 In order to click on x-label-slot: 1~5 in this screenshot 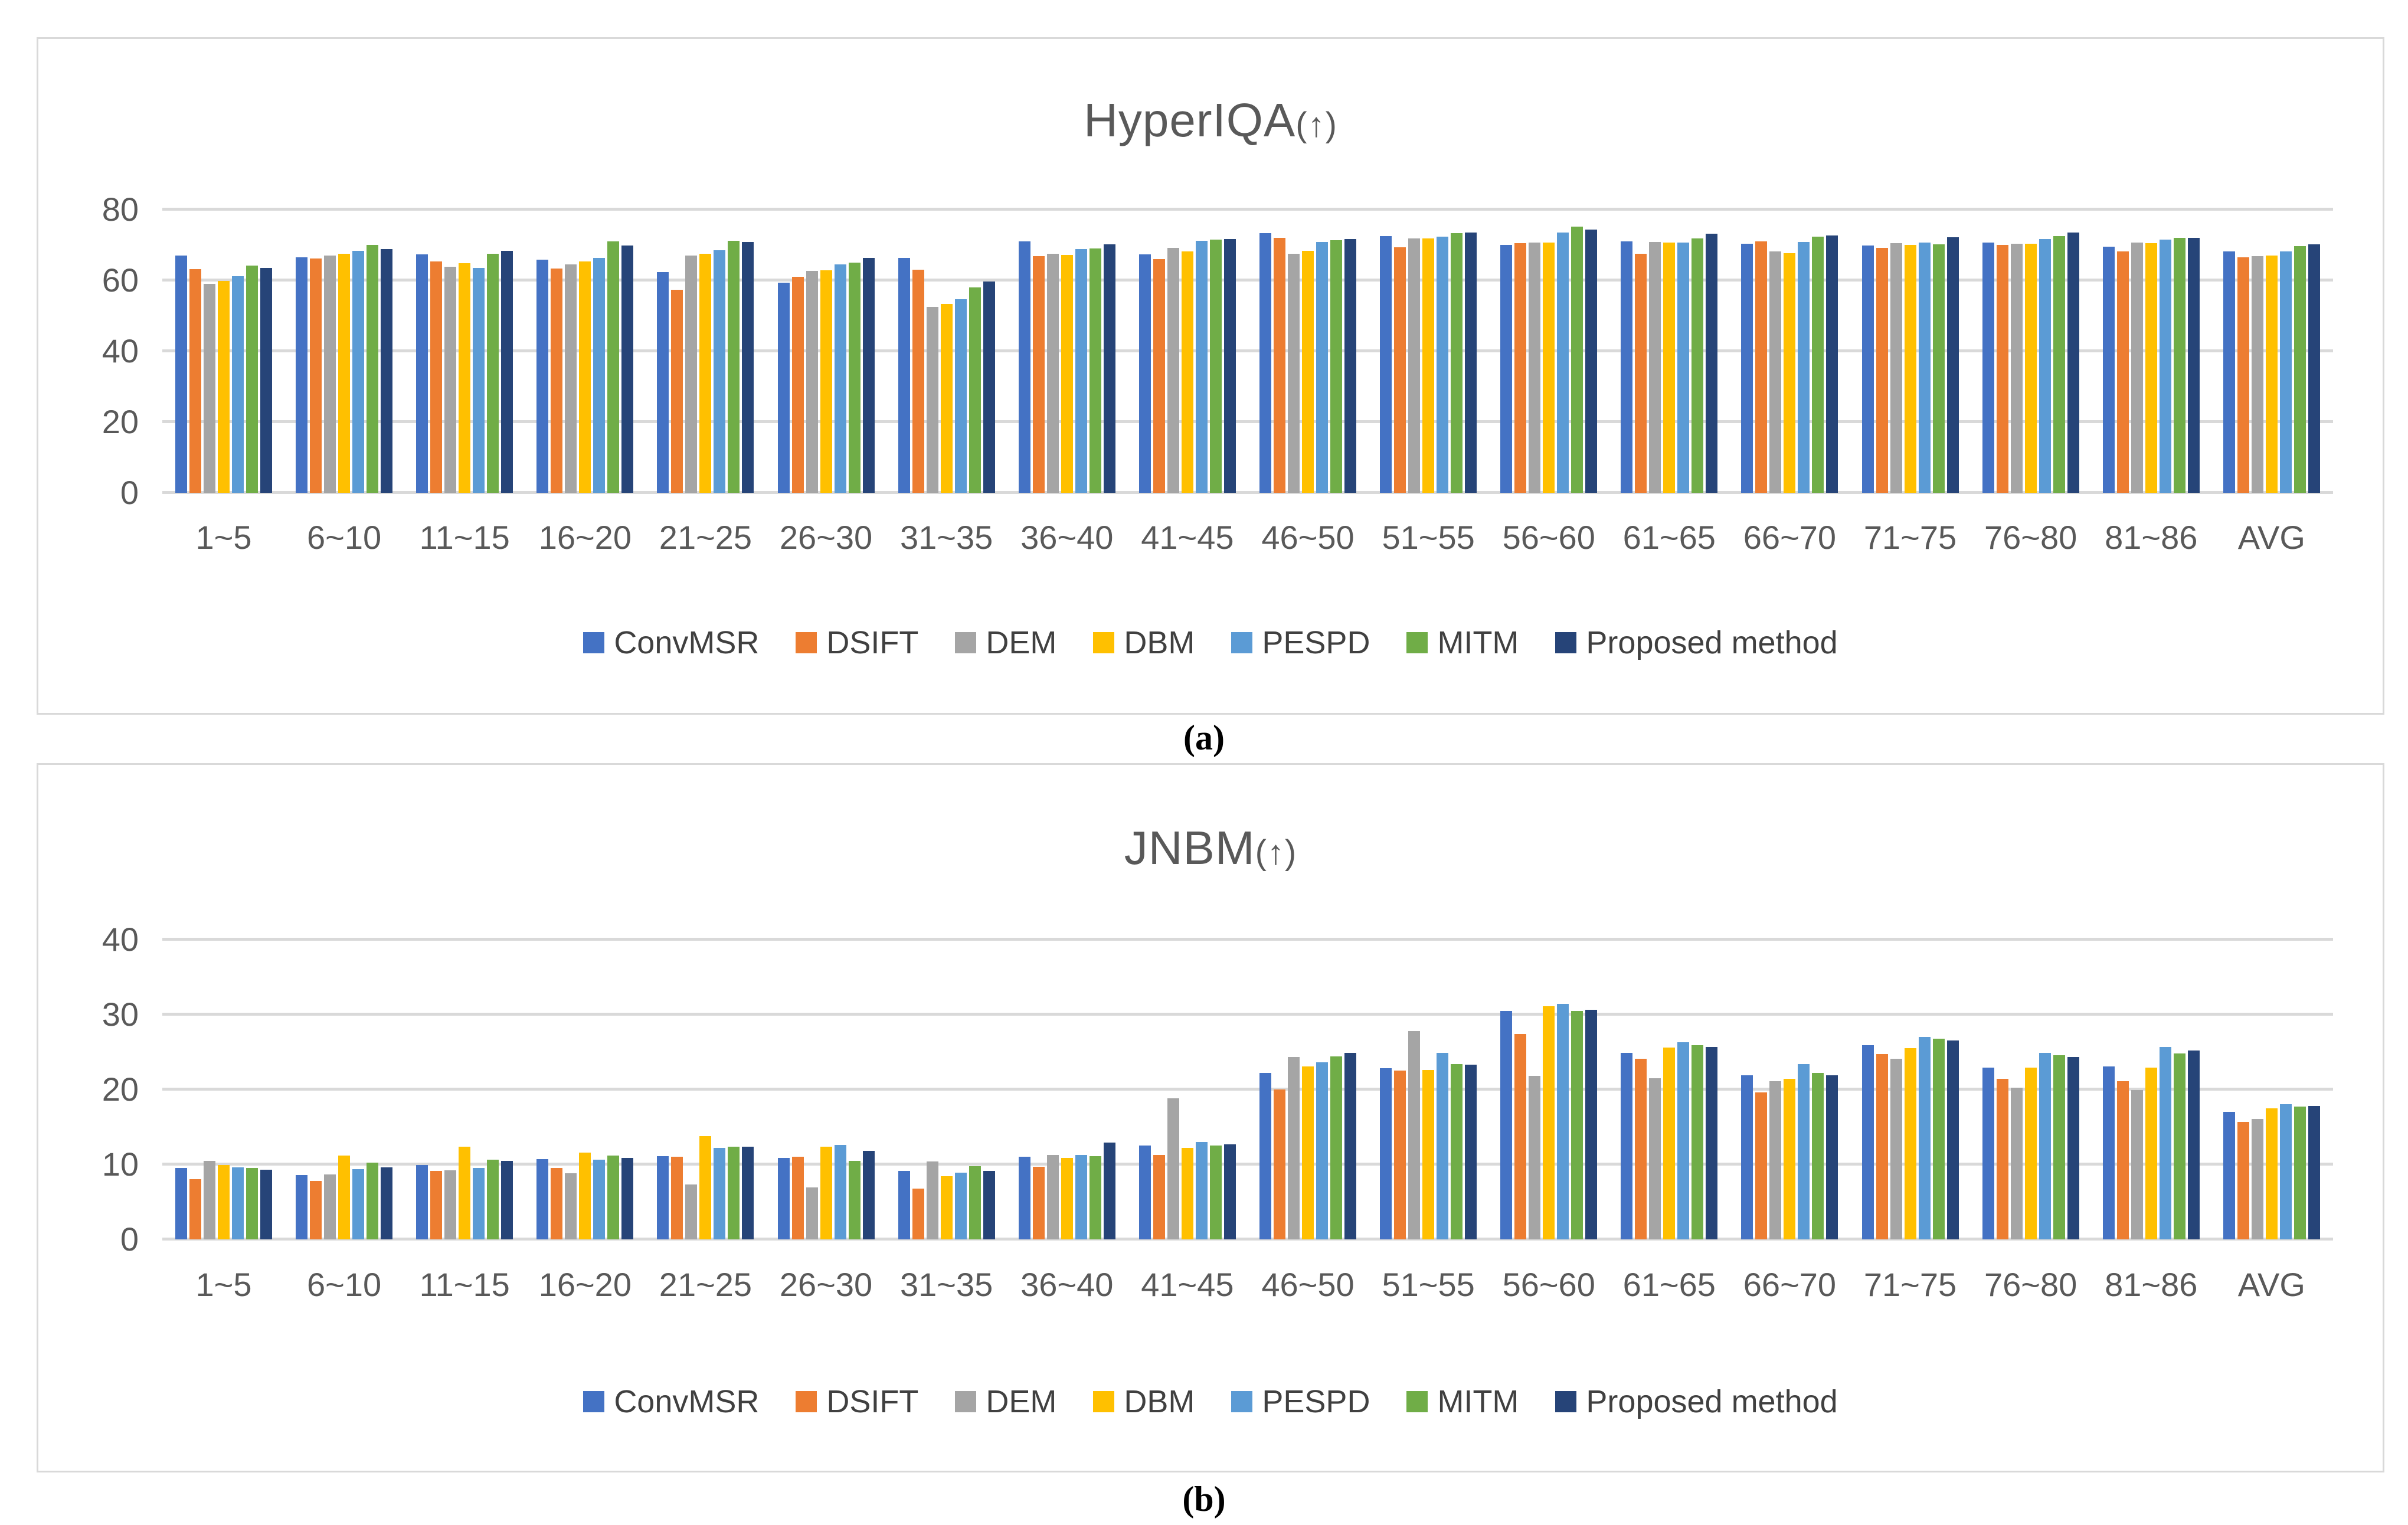, I will do `click(223, 1284)`.